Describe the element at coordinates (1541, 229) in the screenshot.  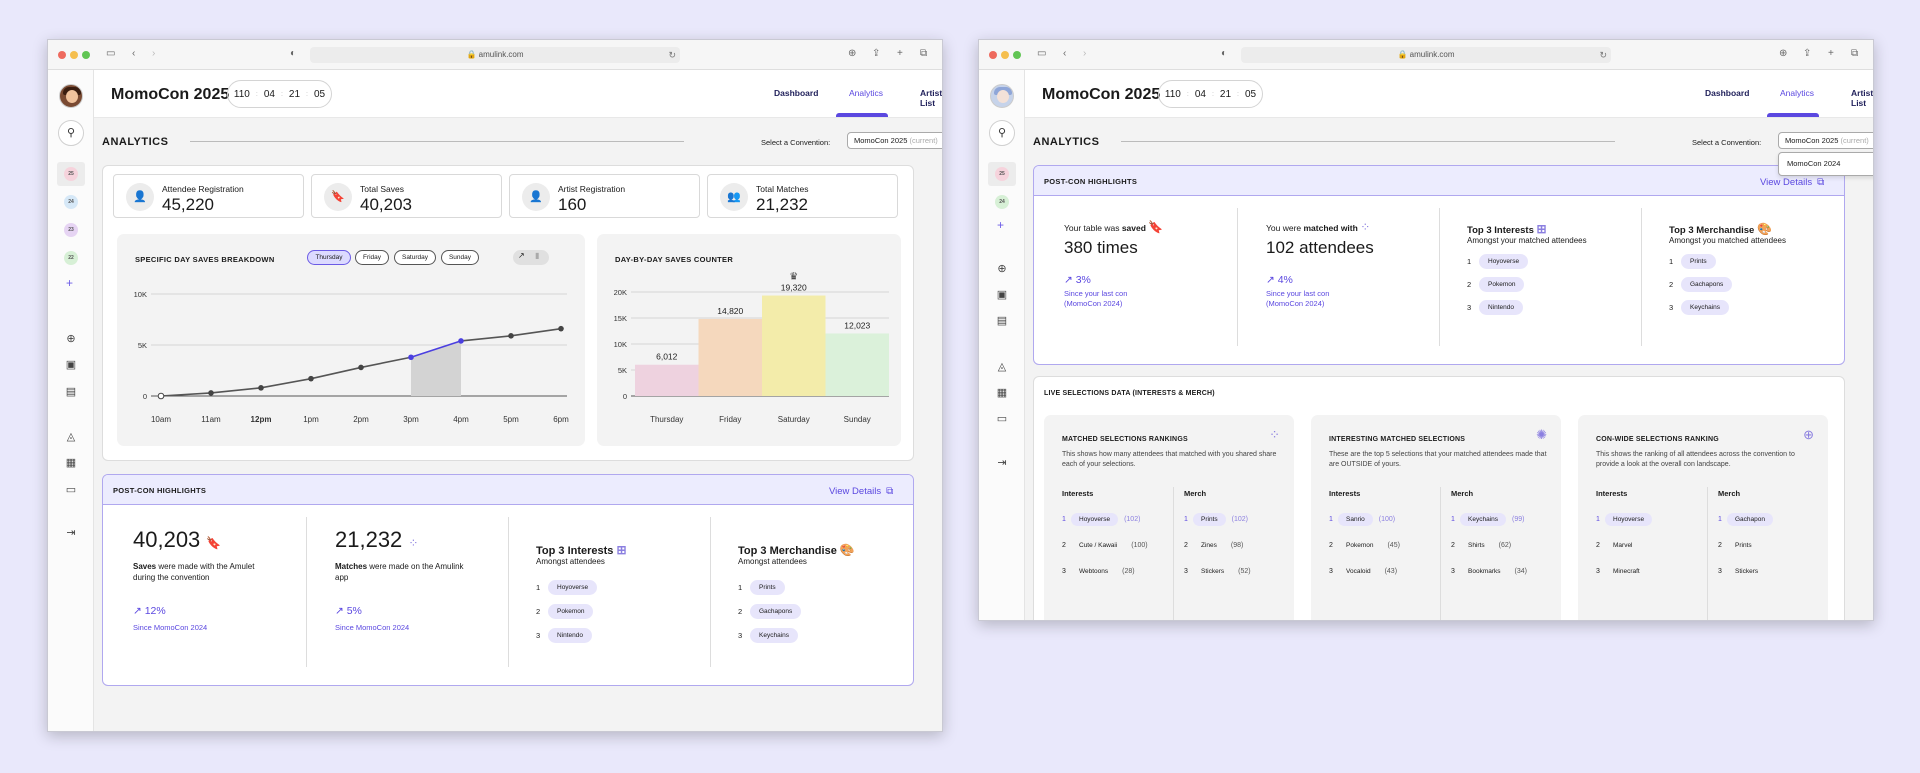
I see `shapes-icon: ⊞` at that location.